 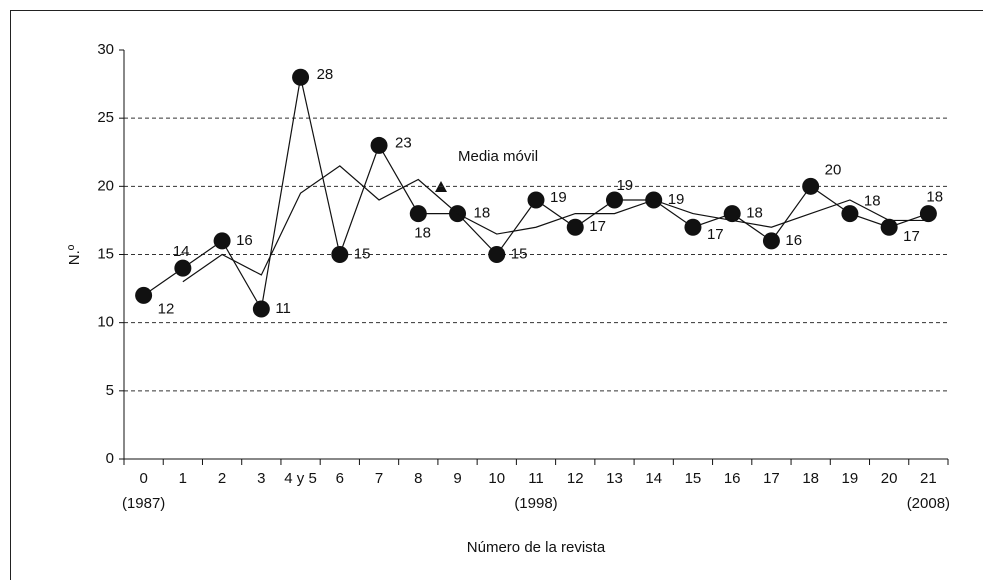 I want to click on x-tick-label: 9, so click(x=457, y=478).